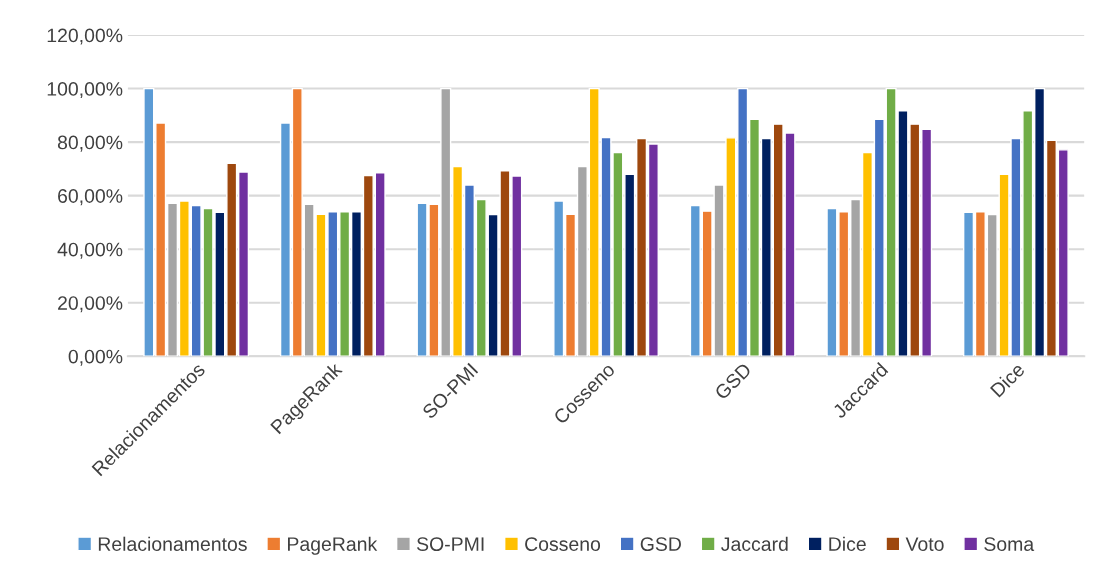  What do you see at coordinates (90, 143) in the screenshot?
I see `y-tick-label: 80,00%` at bounding box center [90, 143].